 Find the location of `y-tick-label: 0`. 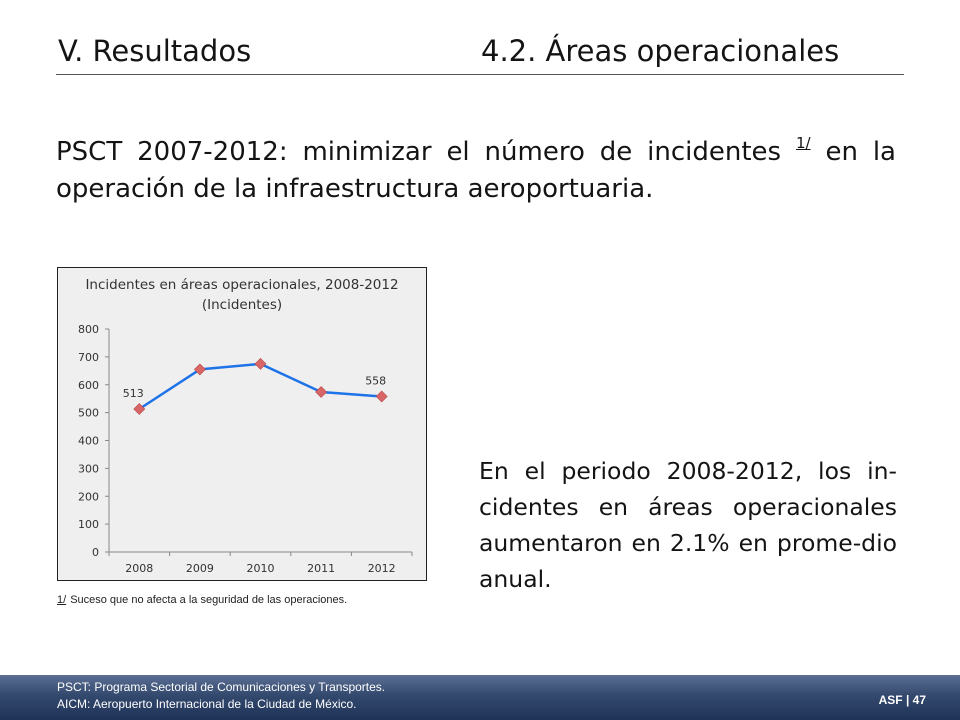

y-tick-label: 0 is located at coordinates (95, 552).